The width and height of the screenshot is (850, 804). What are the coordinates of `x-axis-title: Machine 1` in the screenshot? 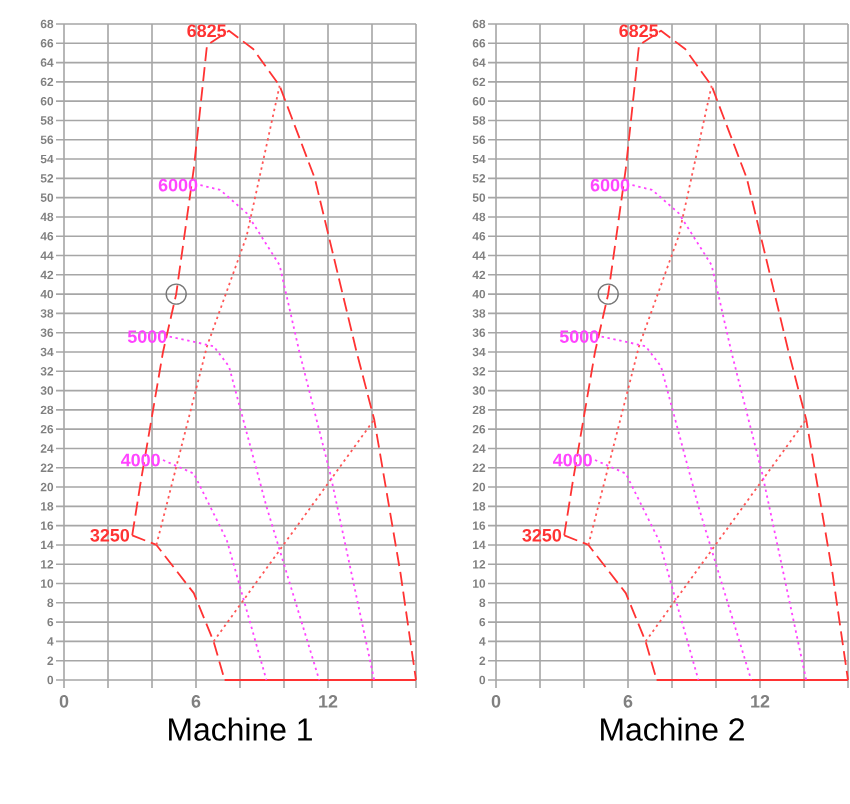 It's located at (240, 729).